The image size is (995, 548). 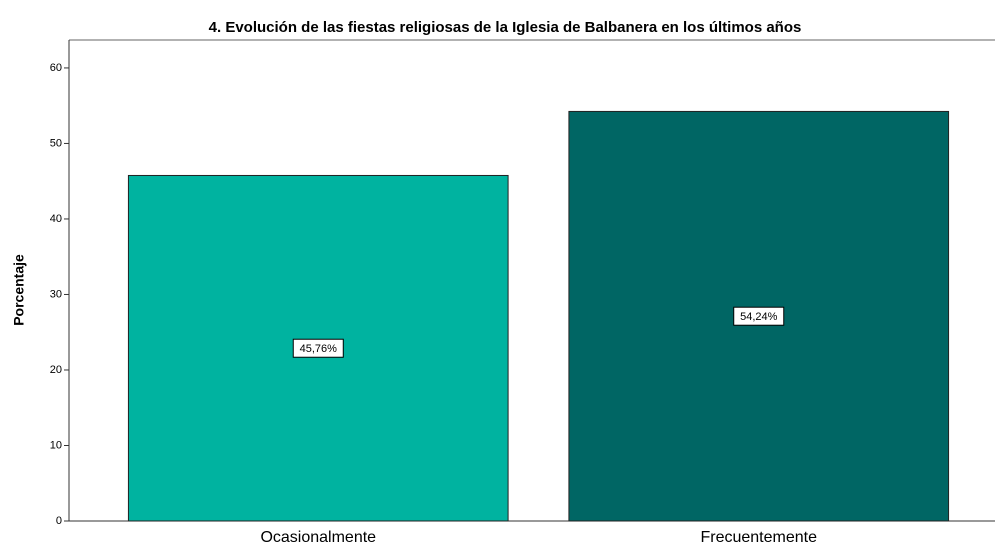 What do you see at coordinates (59, 521) in the screenshot?
I see `y-tick-label: 0` at bounding box center [59, 521].